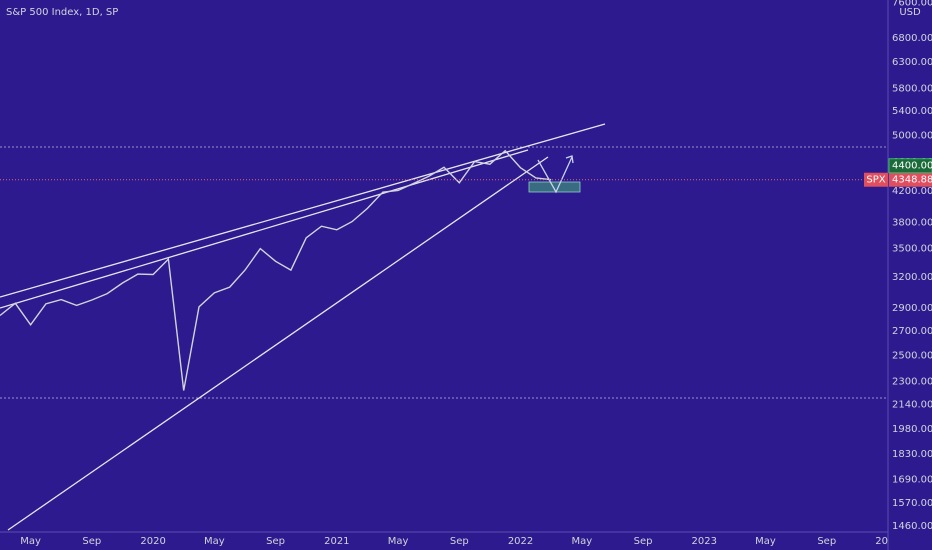 The width and height of the screenshot is (932, 550). What do you see at coordinates (912, 454) in the screenshot?
I see `y-tick-label: 1830.00` at bounding box center [912, 454].